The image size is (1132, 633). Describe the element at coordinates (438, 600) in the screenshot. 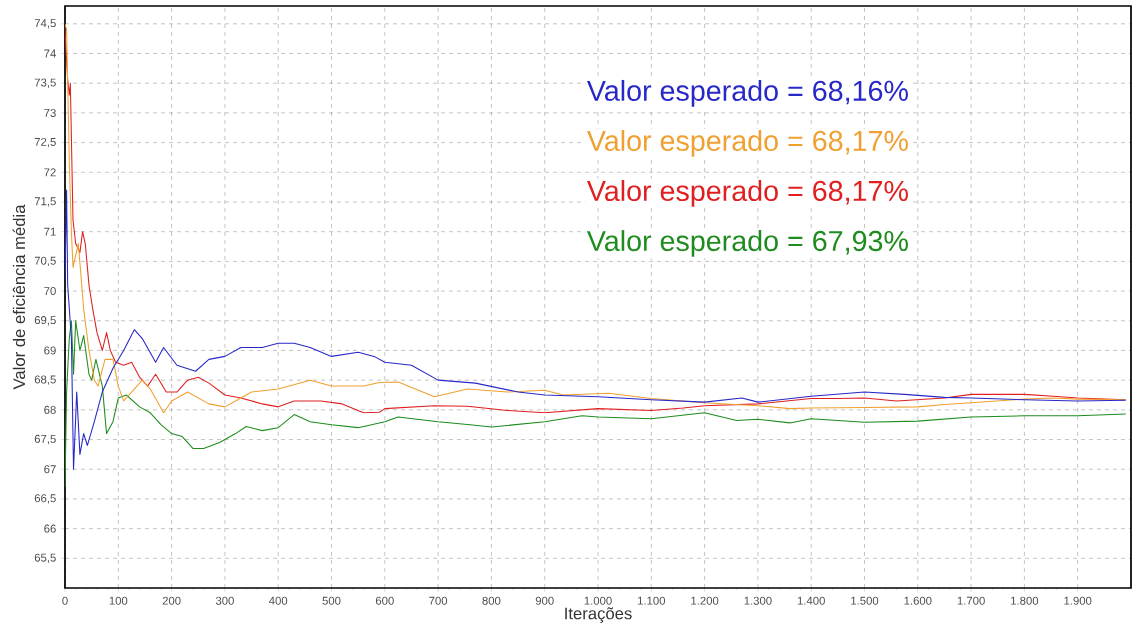

I see `x-tick-label: 700` at that location.